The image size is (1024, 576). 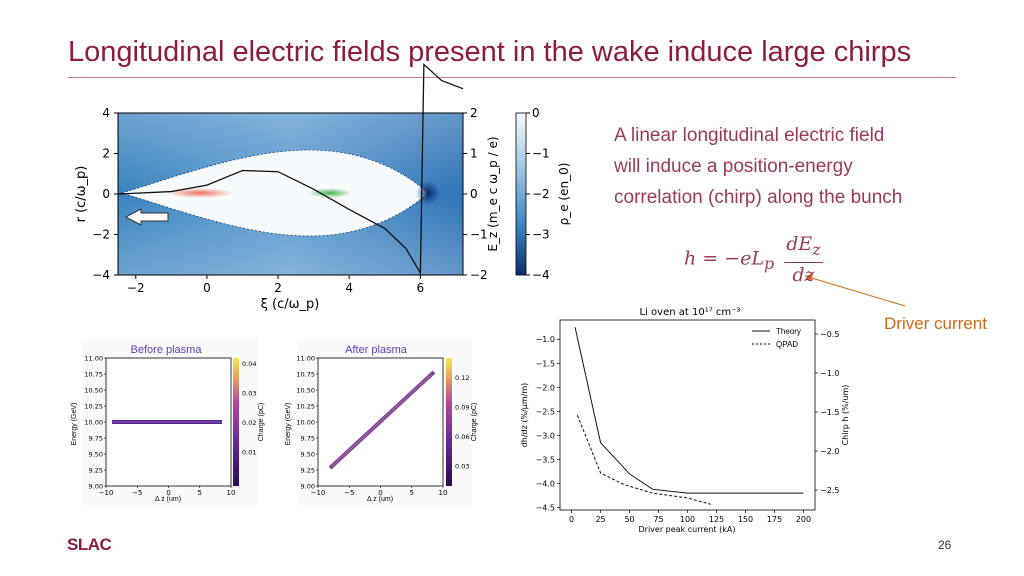 I want to click on chirp-legend: Theory QPAD, so click(x=776, y=338).